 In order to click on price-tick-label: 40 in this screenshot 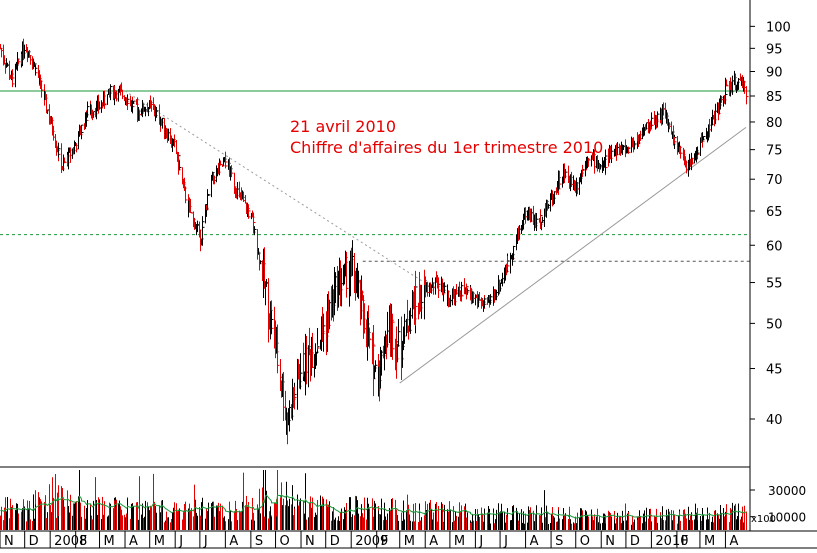, I will do `click(774, 420)`.